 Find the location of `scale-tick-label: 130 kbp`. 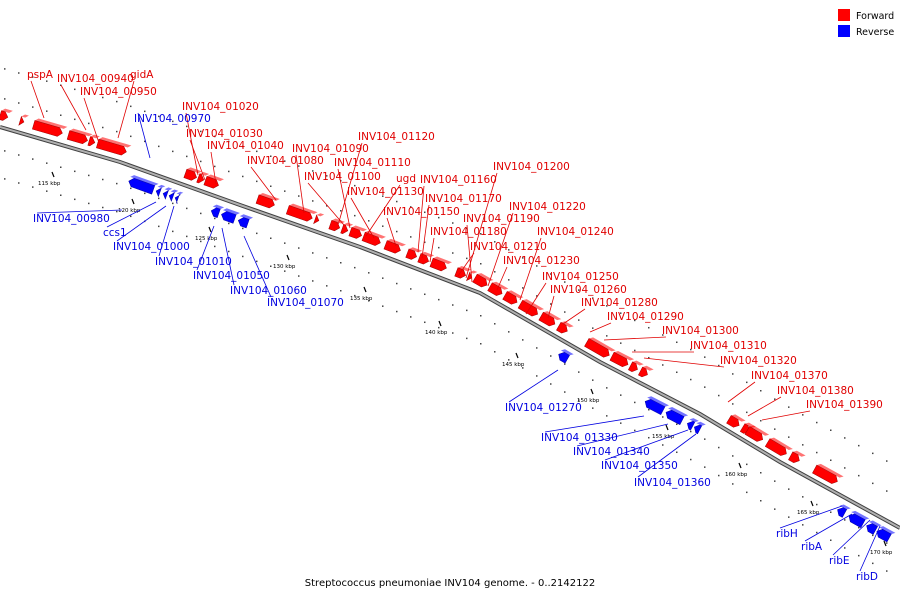

scale-tick-label: 130 kbp is located at coordinates (284, 267).